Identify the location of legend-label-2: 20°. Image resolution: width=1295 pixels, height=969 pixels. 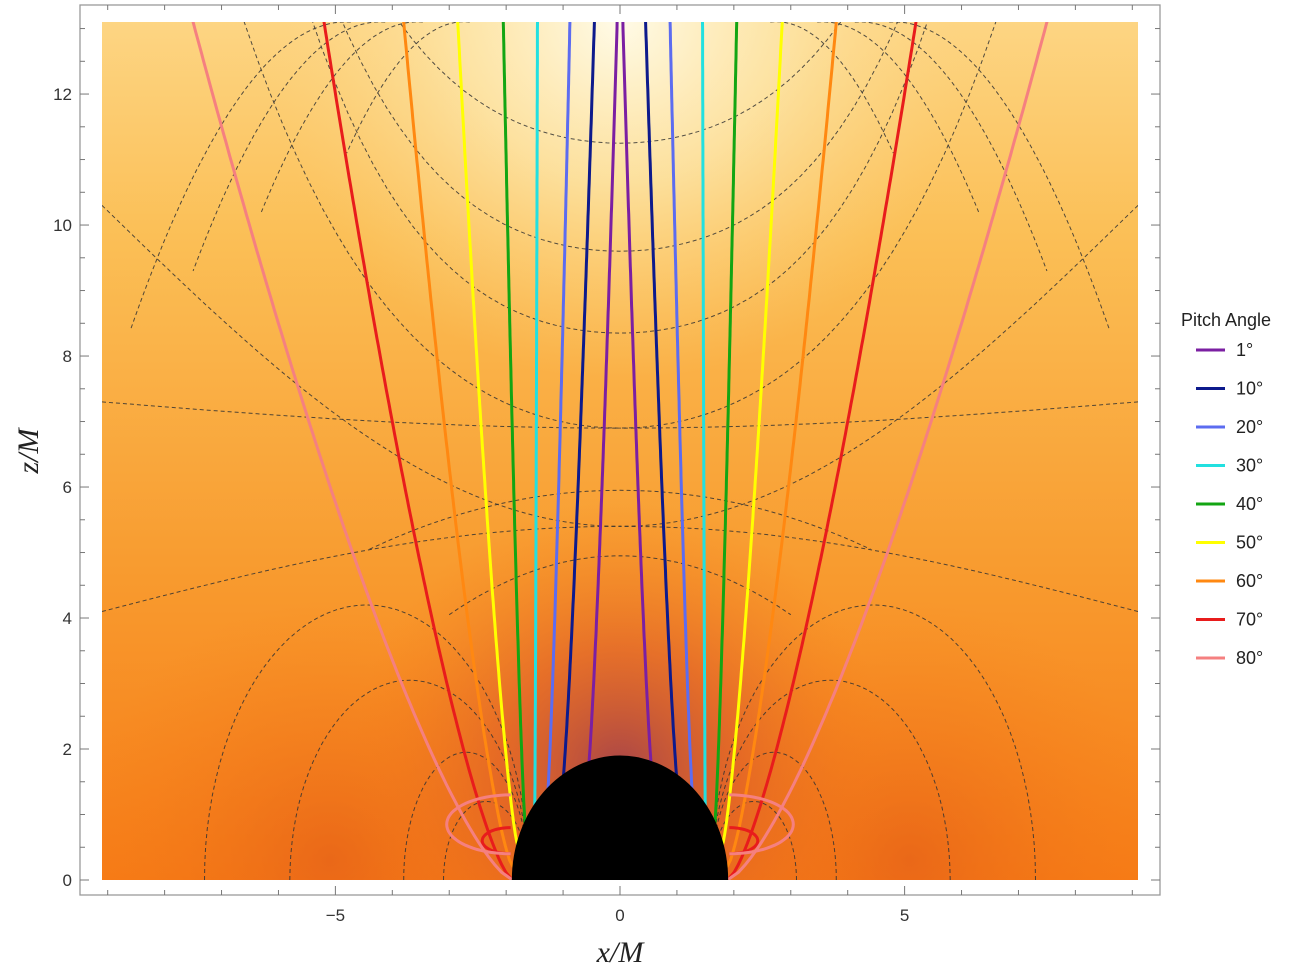
(1249, 427).